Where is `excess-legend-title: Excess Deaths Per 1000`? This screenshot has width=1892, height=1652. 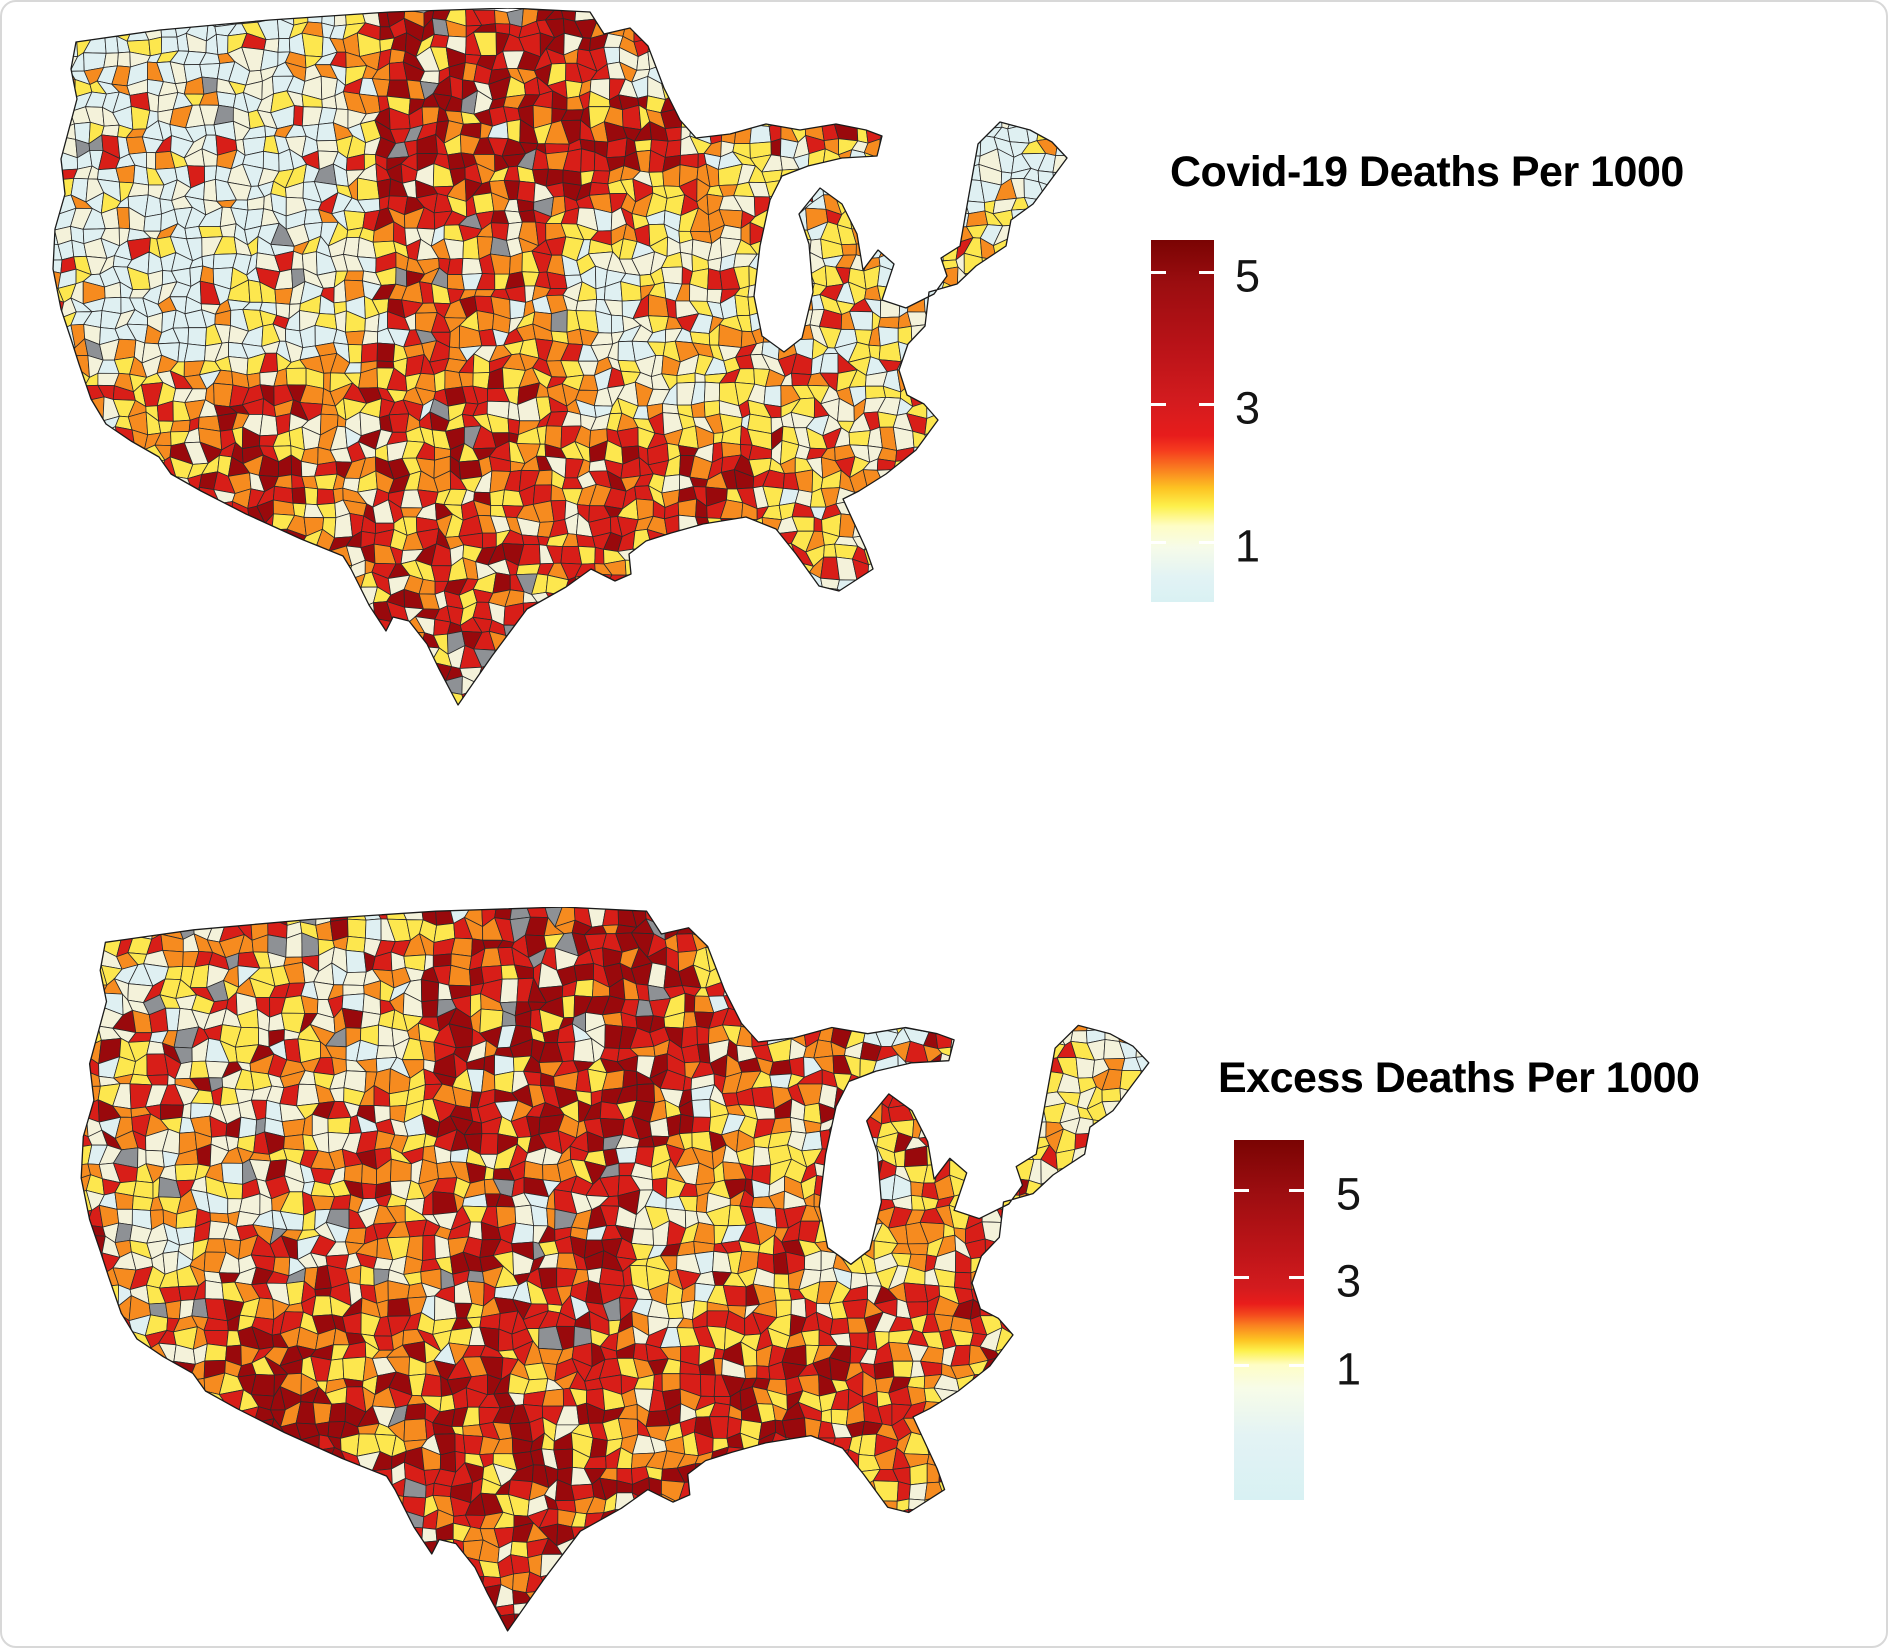
excess-legend-title: Excess Deaths Per 1000 is located at coordinates (1459, 1078).